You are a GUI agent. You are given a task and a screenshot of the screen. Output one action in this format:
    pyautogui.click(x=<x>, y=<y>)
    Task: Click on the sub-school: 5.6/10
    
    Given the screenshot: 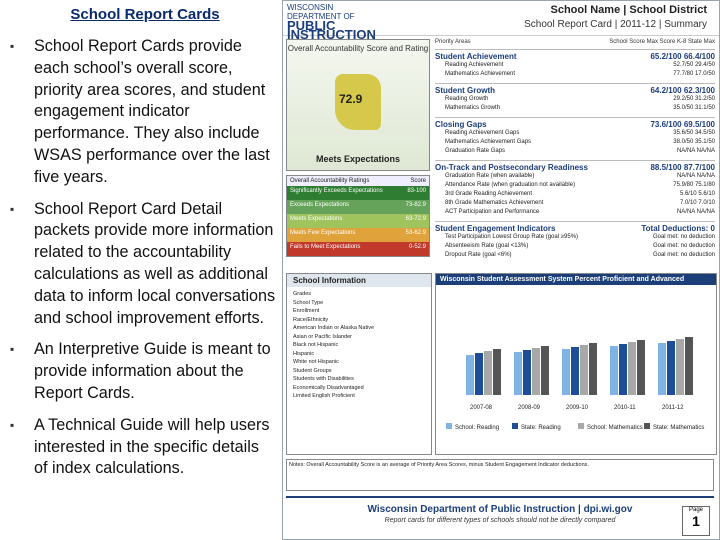 What is the action you would take?
    pyautogui.click(x=689, y=194)
    